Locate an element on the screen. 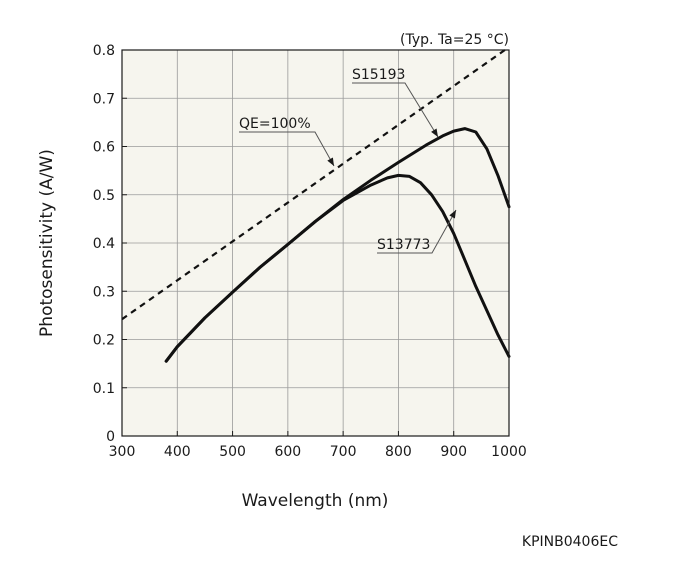 The image size is (673, 583). y-tick-label: 0.3 is located at coordinates (104, 292).